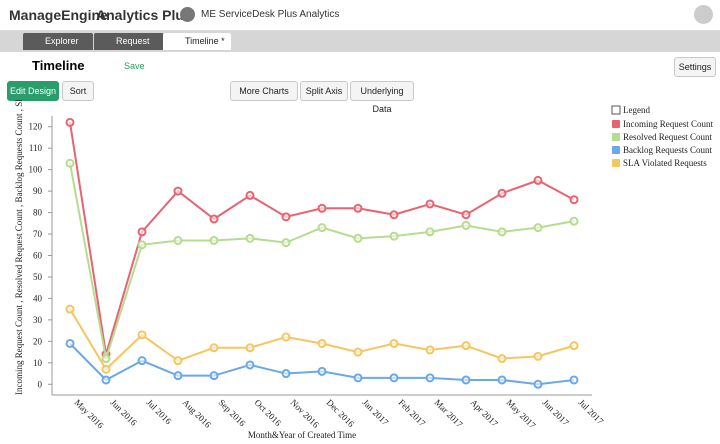  Describe the element at coordinates (38, 213) in the screenshot. I see `y-tick-label: 80` at that location.